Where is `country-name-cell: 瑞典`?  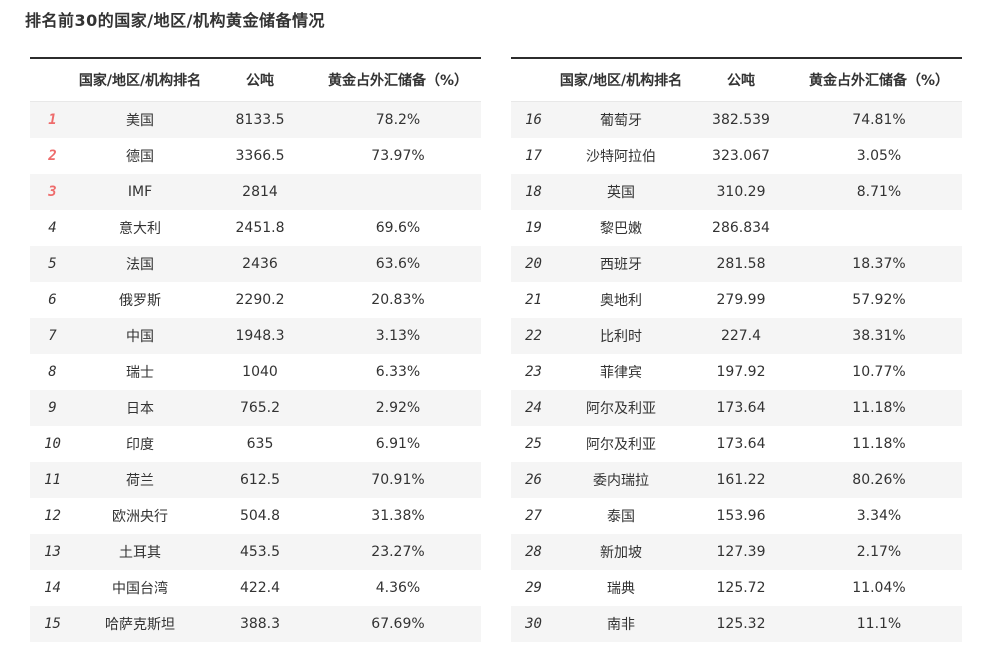 country-name-cell: 瑞典 is located at coordinates (621, 589).